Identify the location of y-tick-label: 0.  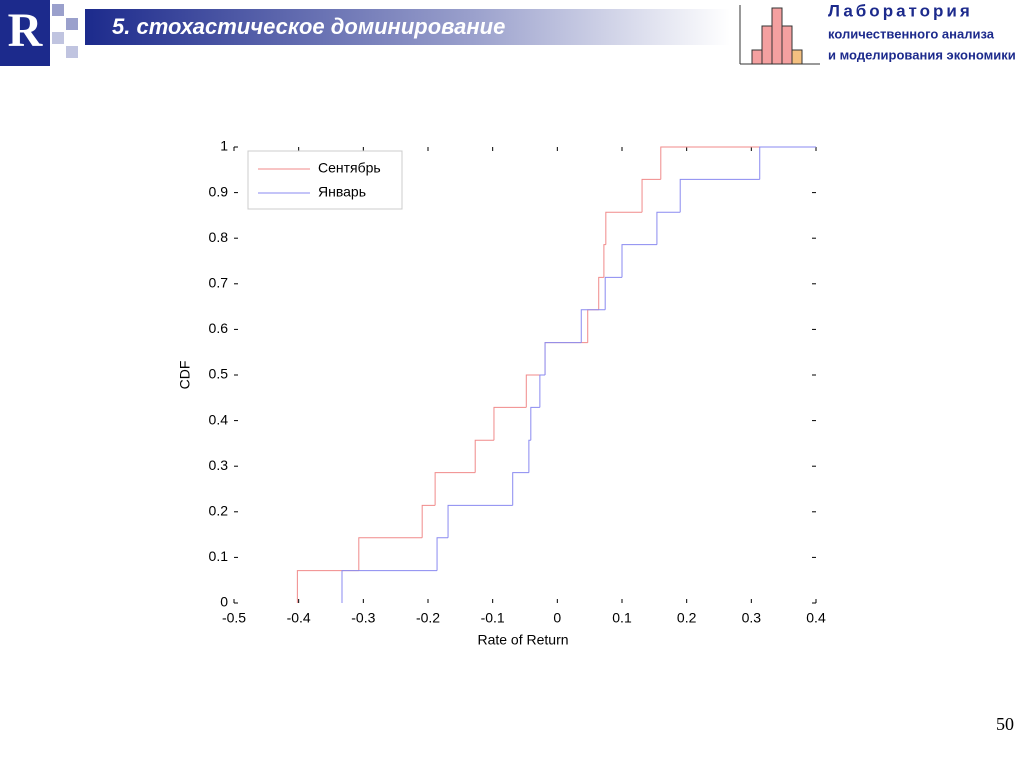
(224, 602).